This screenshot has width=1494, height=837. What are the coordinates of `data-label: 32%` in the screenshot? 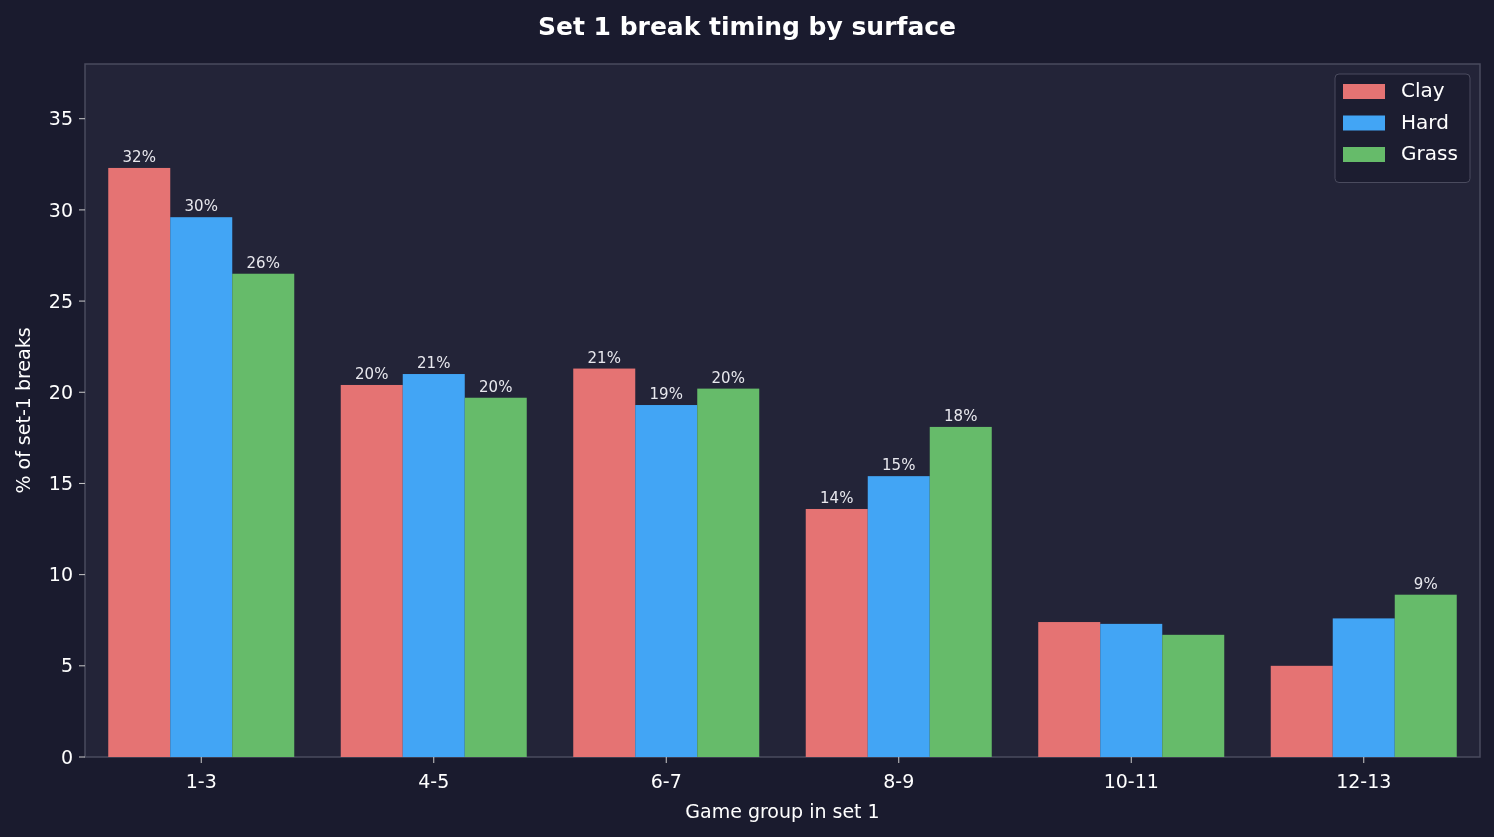 It's located at (139, 156).